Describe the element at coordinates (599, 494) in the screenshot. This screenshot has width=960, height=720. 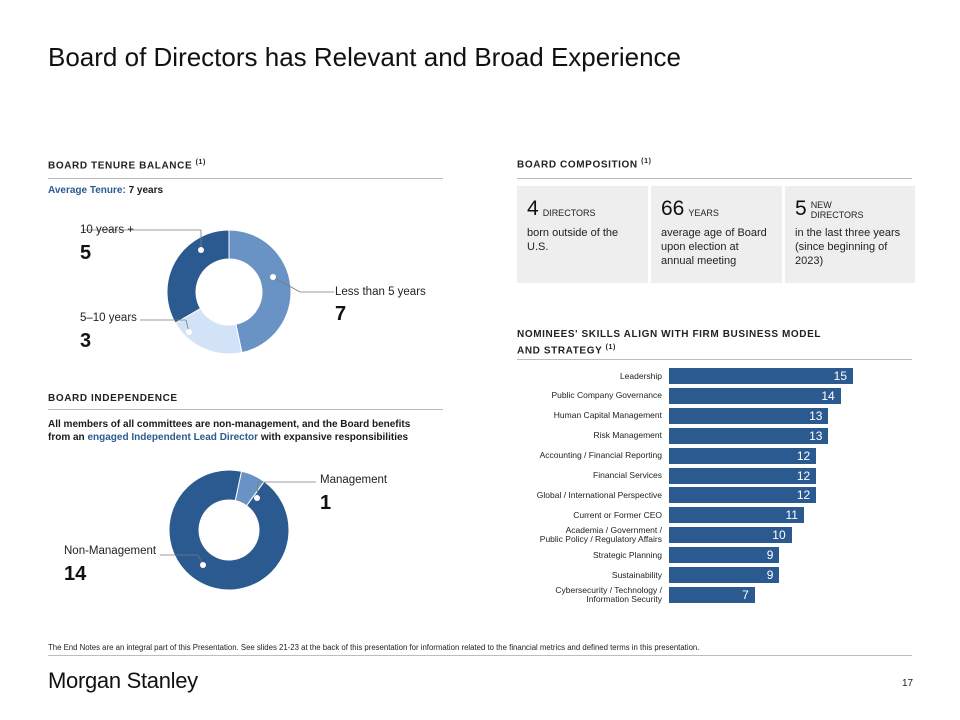
I see `skill-label-line: Global / International Perspective` at that location.